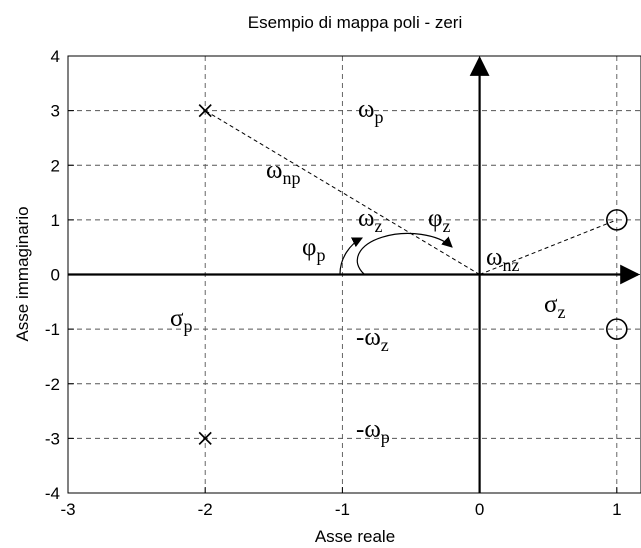 Image resolution: width=641 pixels, height=548 pixels. I want to click on phi-z-arc, so click(404, 253).